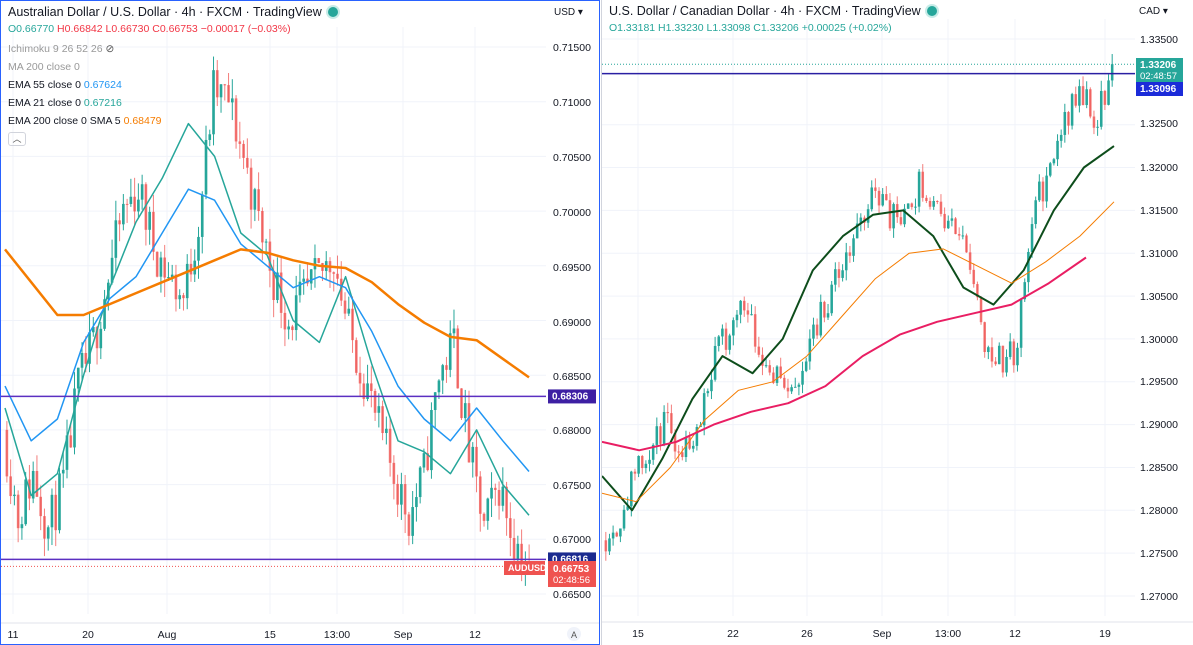 This screenshot has height=645, width=1193. I want to click on market-open-icon, so click(332, 12).